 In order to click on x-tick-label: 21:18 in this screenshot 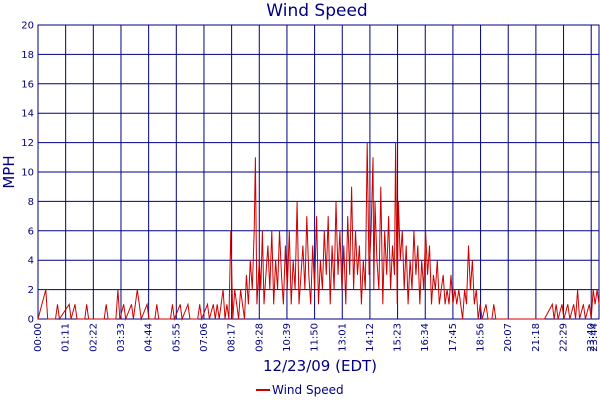, I will do `click(536, 337)`.